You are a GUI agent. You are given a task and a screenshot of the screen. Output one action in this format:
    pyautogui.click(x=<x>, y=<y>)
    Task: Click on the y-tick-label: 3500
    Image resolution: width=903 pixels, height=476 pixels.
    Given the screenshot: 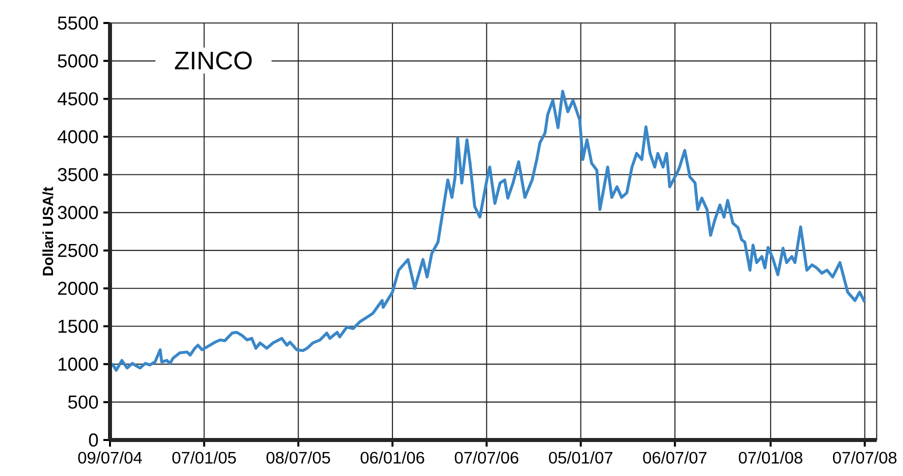 What is the action you would take?
    pyautogui.click(x=78, y=175)
    